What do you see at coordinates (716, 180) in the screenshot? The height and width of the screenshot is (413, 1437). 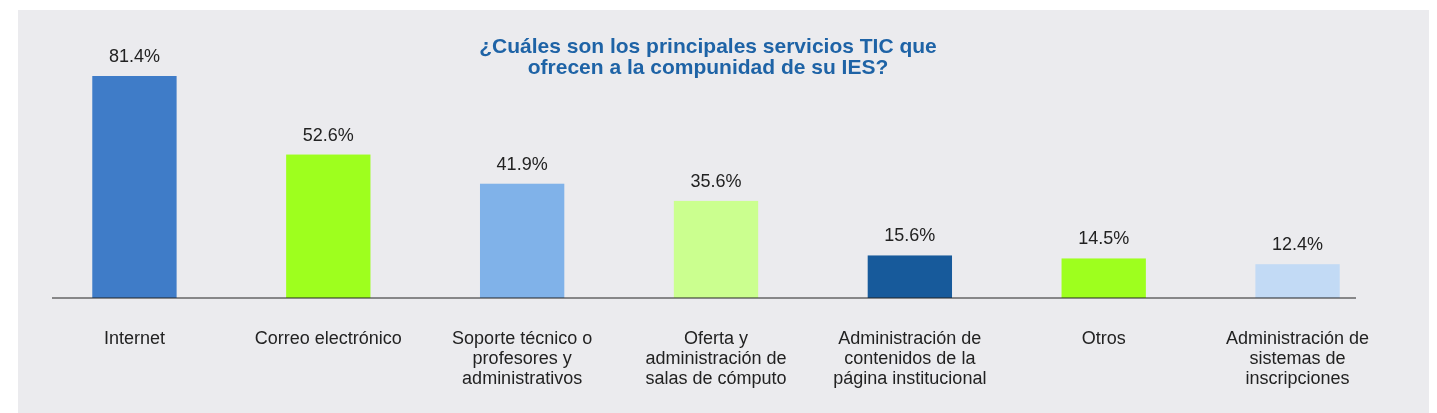 I see `data-label: 35.6%` at bounding box center [716, 180].